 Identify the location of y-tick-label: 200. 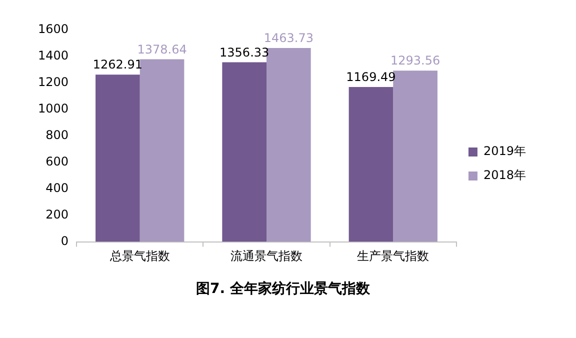
(57, 214).